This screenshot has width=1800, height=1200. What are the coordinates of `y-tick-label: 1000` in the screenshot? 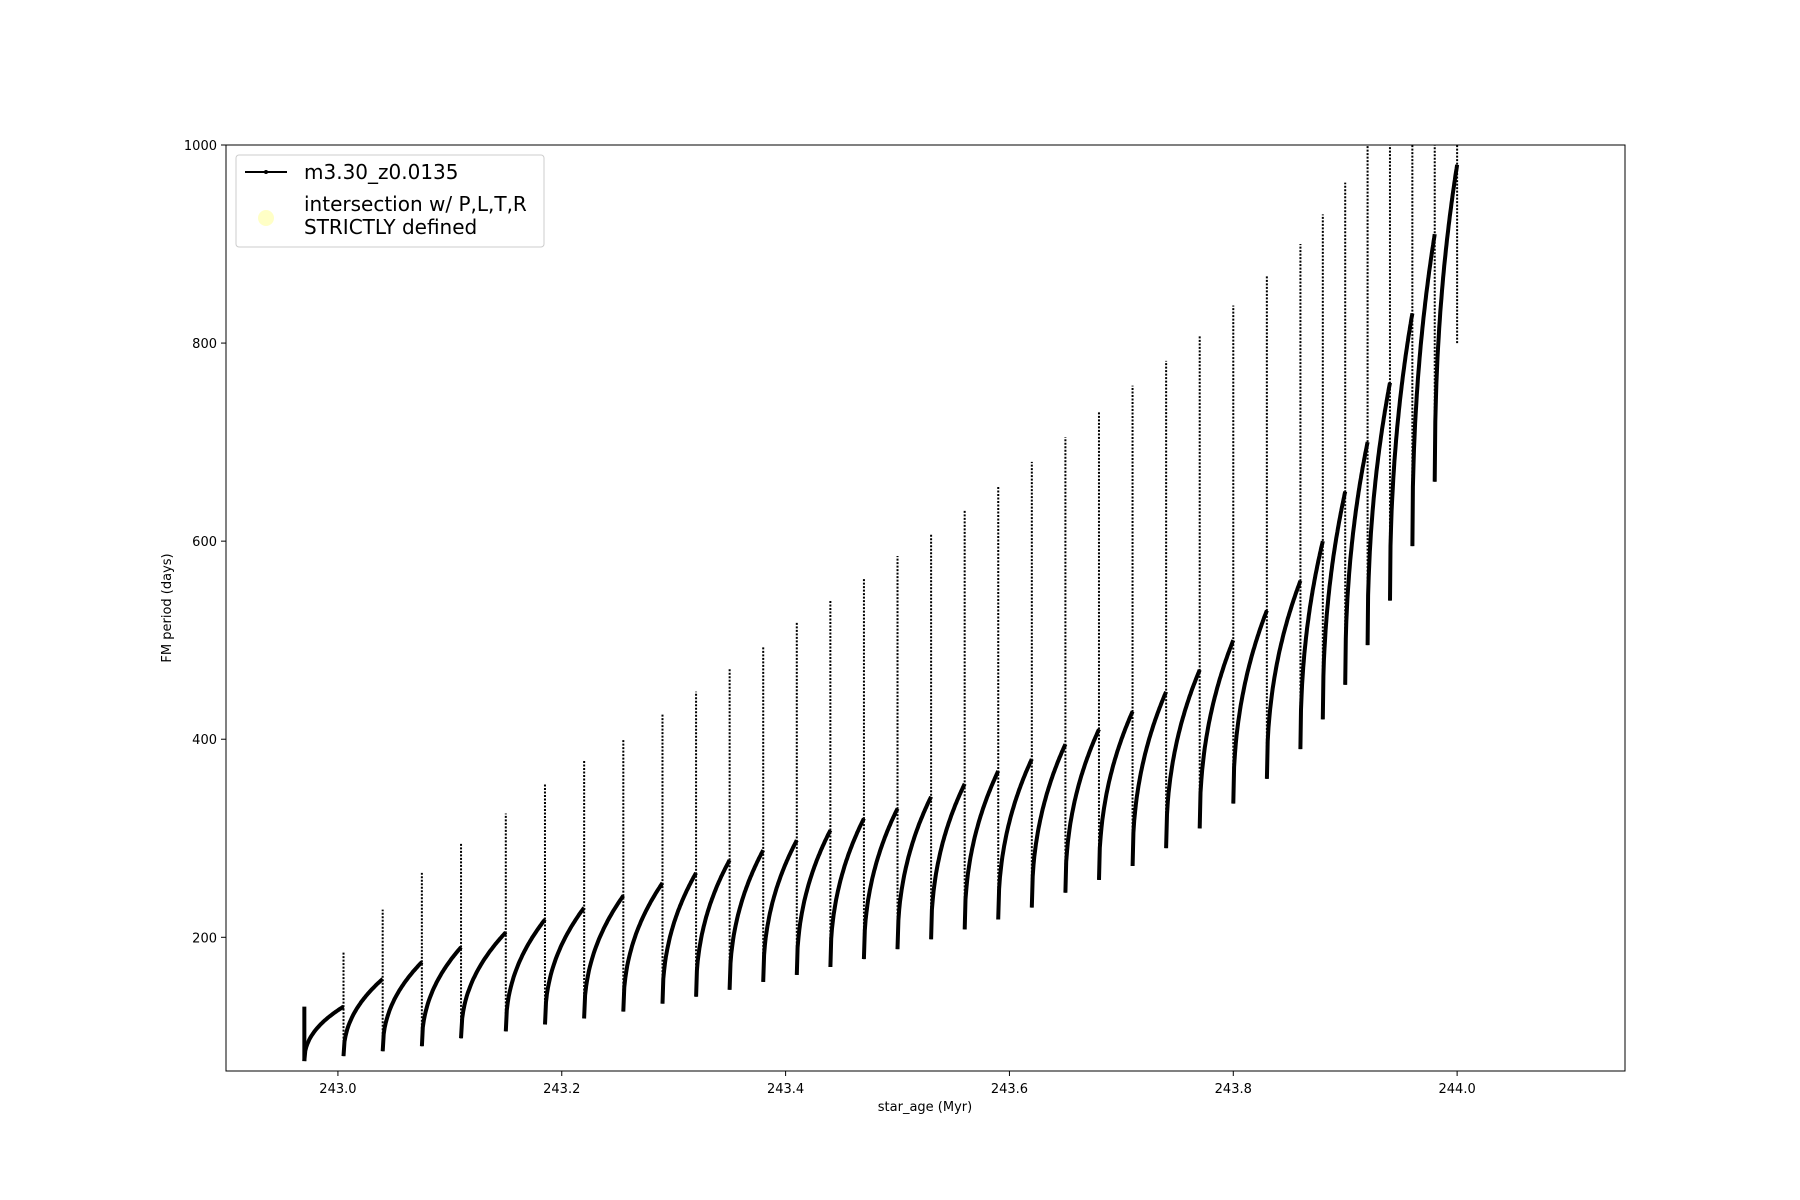 It's located at (200, 146).